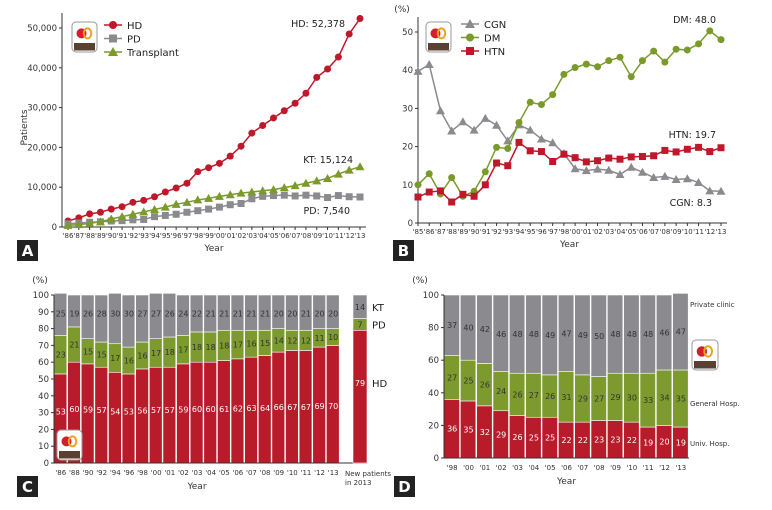 The height and width of the screenshot is (510, 772). I want to click on x-axis-label: Year, so click(569, 245).